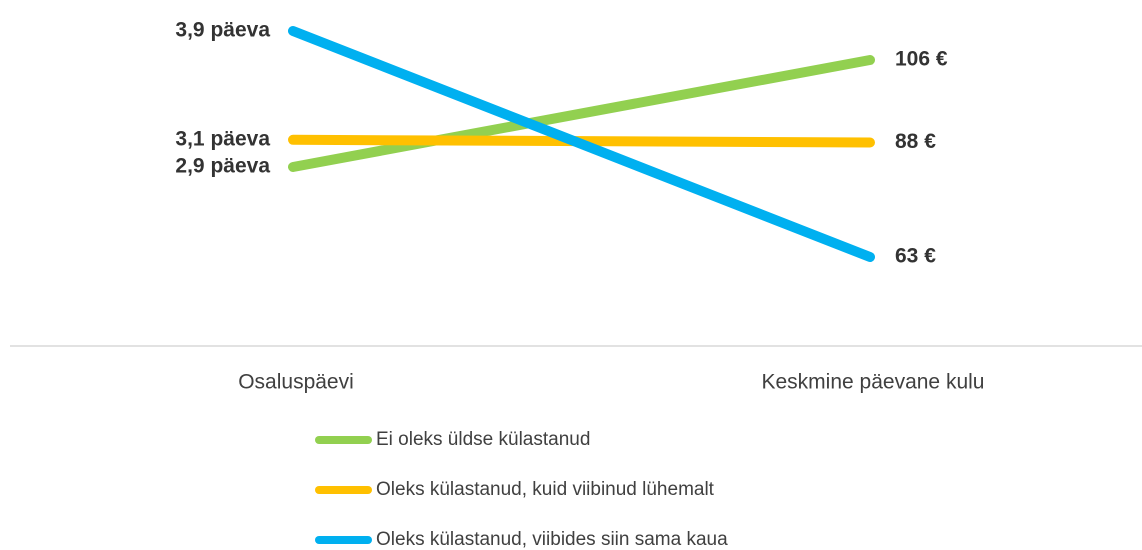 The image size is (1142, 550). I want to click on legend-label: Ei oleks üldse külastanud, so click(483, 439).